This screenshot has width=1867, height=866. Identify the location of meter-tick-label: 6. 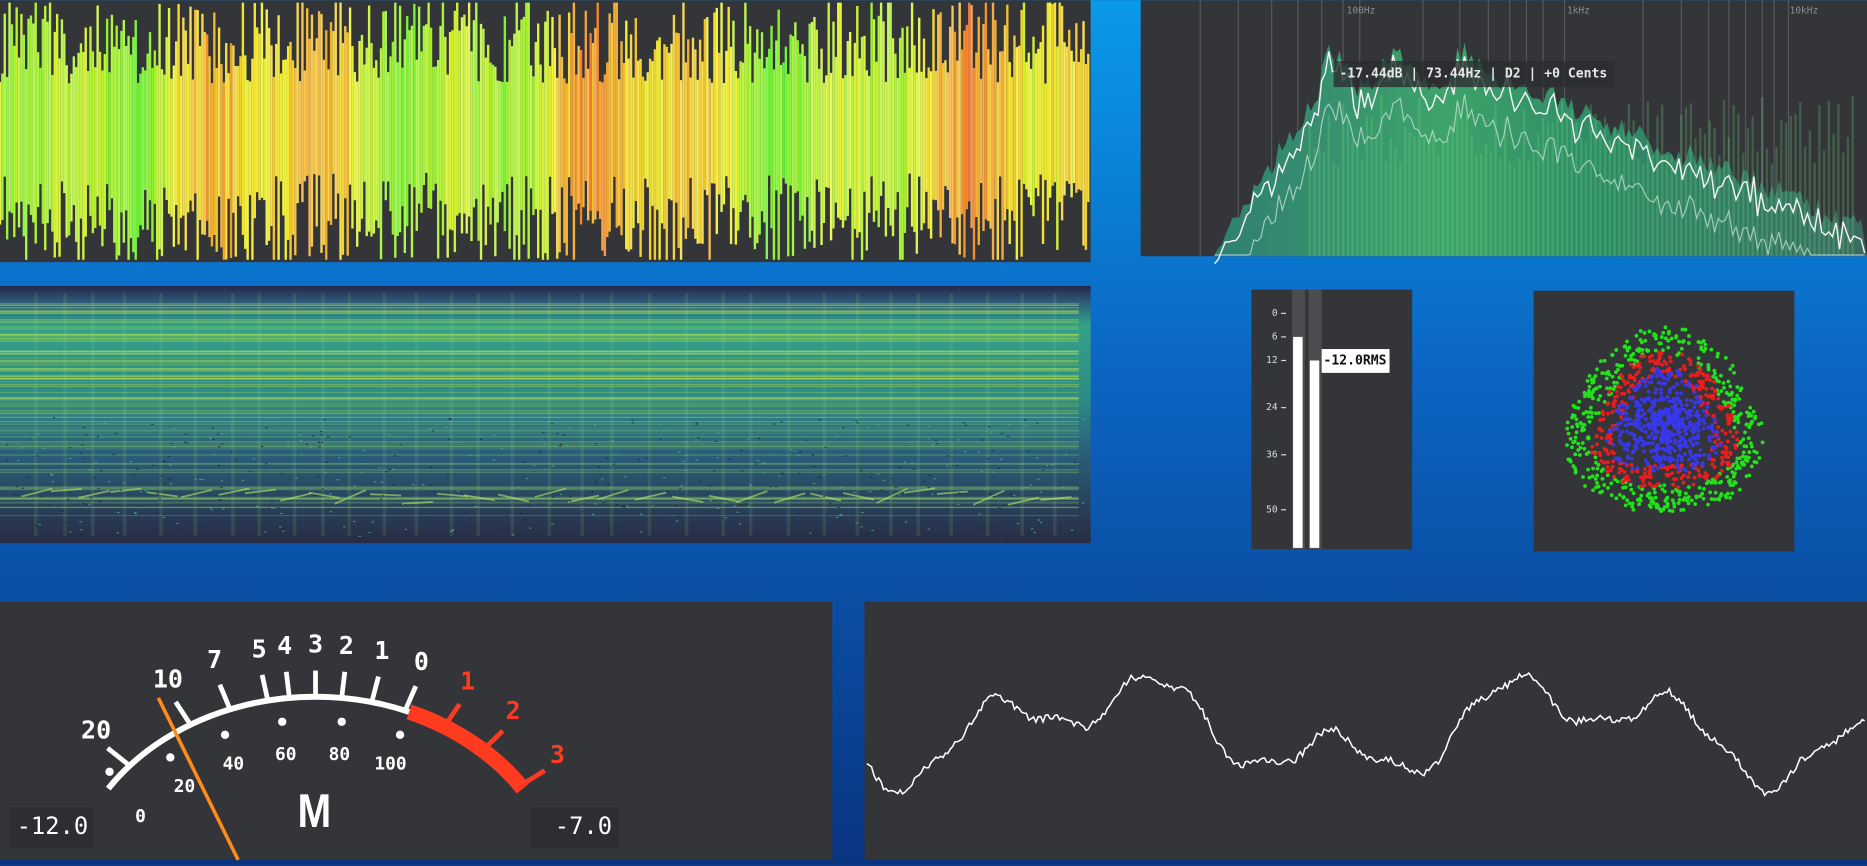
(1275, 336).